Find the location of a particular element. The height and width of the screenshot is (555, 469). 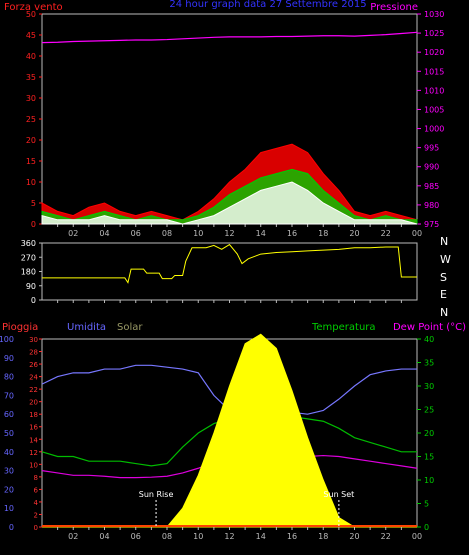

wind-tick-label: 5 is located at coordinates (33, 203).